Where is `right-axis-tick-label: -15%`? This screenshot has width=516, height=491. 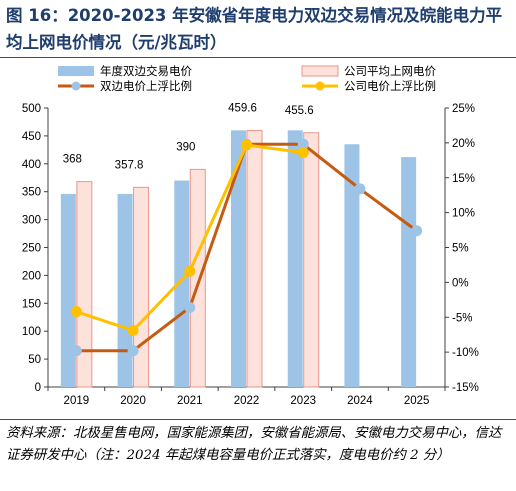
right-axis-tick-label: -15% is located at coordinates (465, 388).